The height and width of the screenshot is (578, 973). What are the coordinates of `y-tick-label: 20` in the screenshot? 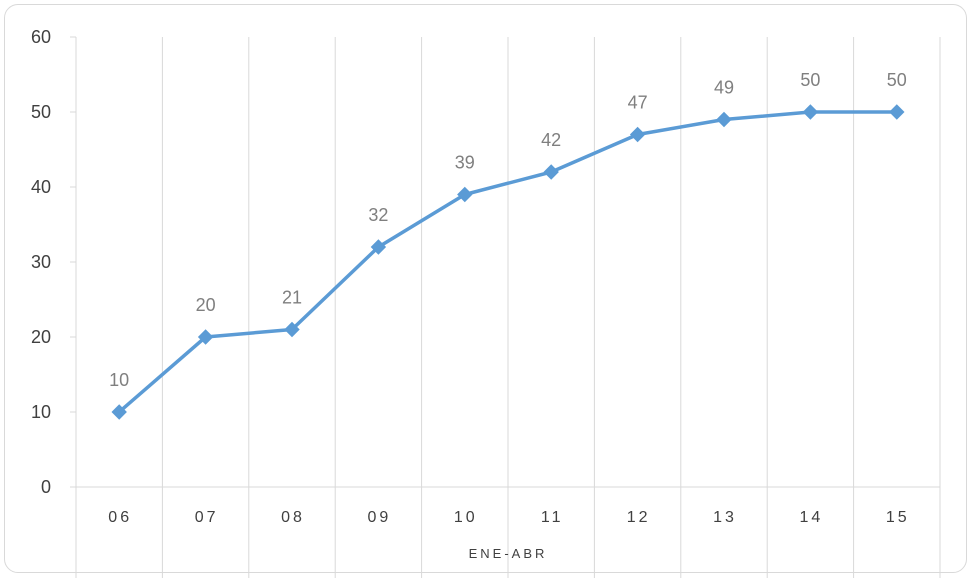 It's located at (41, 337).